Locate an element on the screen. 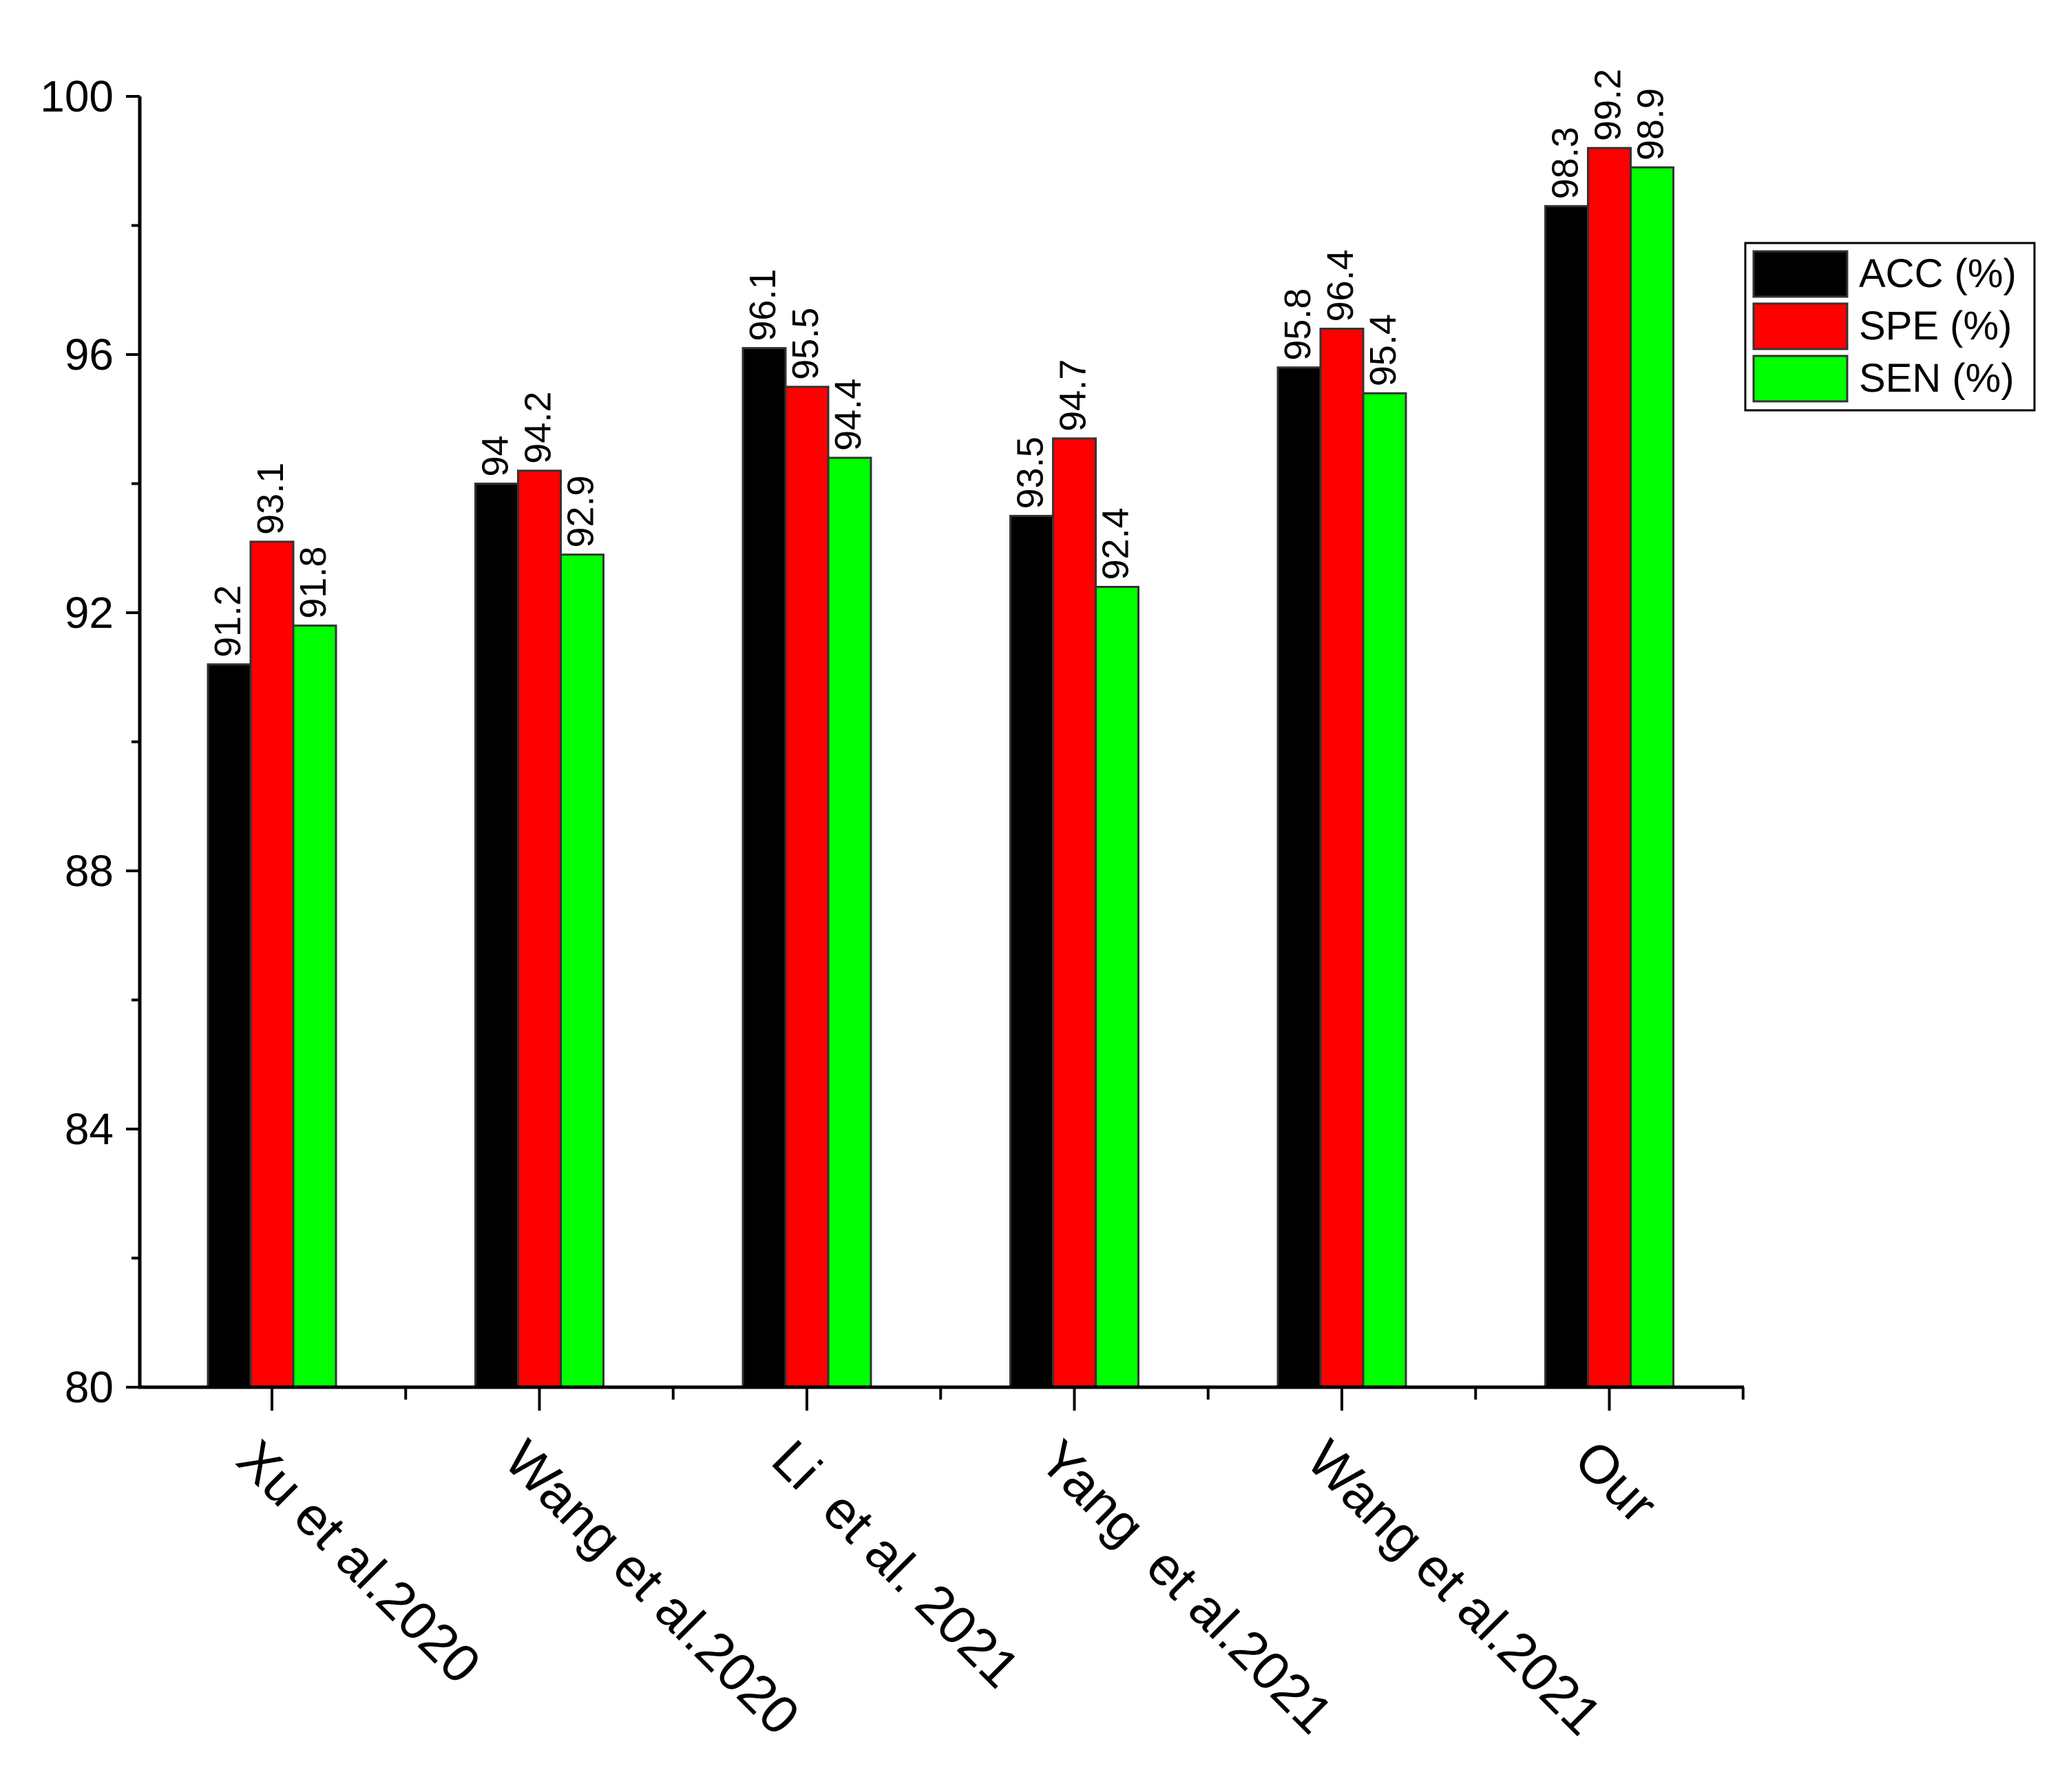  data-label-1-6: 98.3 is located at coordinates (1566, 163).